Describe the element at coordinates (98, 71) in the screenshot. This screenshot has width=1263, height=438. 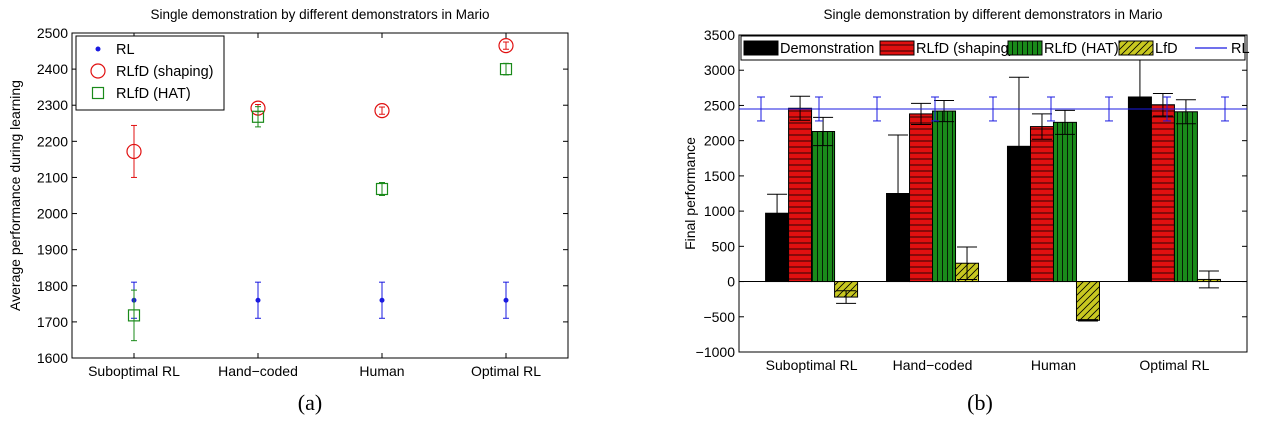
I see `legend-marker-shaping` at that location.